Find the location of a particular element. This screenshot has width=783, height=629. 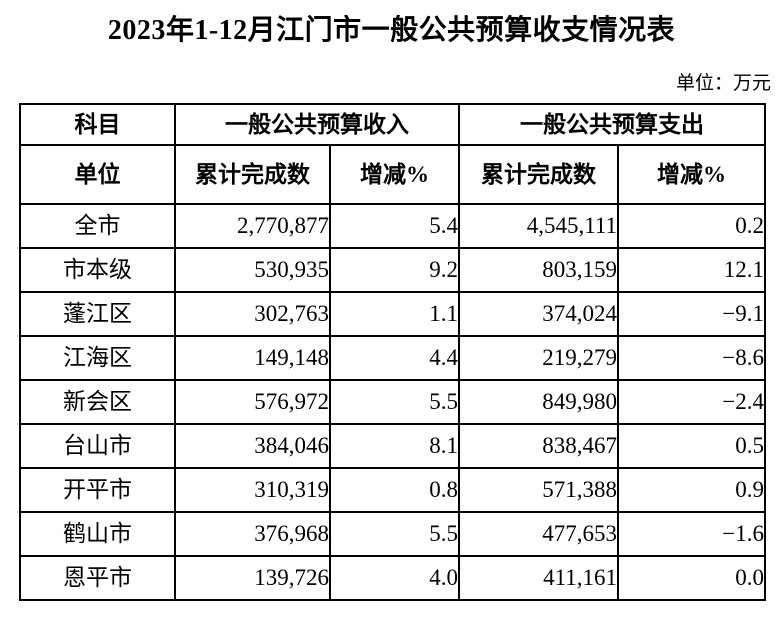

revenue-cell: 149,148 is located at coordinates (252, 357).